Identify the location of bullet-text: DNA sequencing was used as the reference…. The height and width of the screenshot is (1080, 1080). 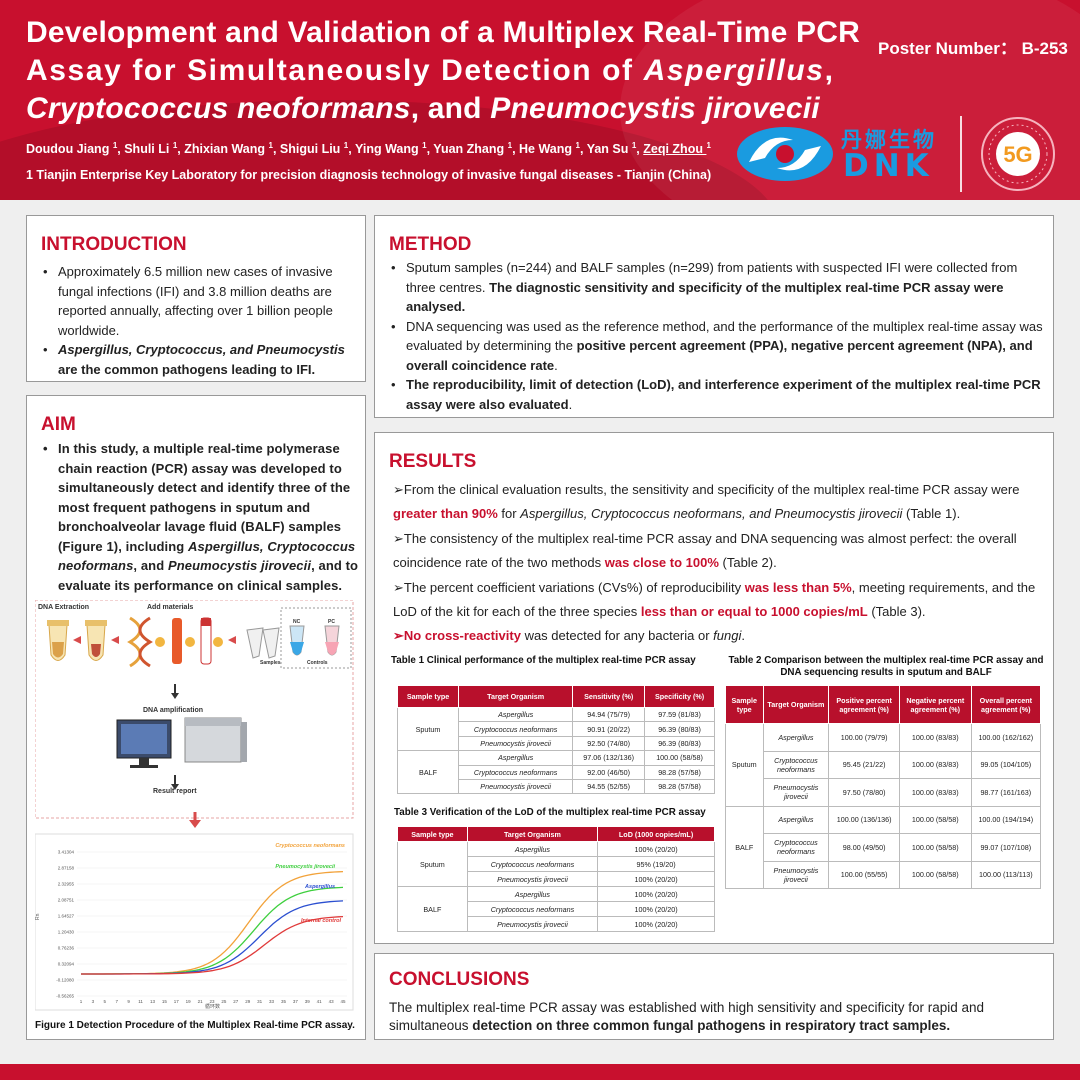
(724, 336).